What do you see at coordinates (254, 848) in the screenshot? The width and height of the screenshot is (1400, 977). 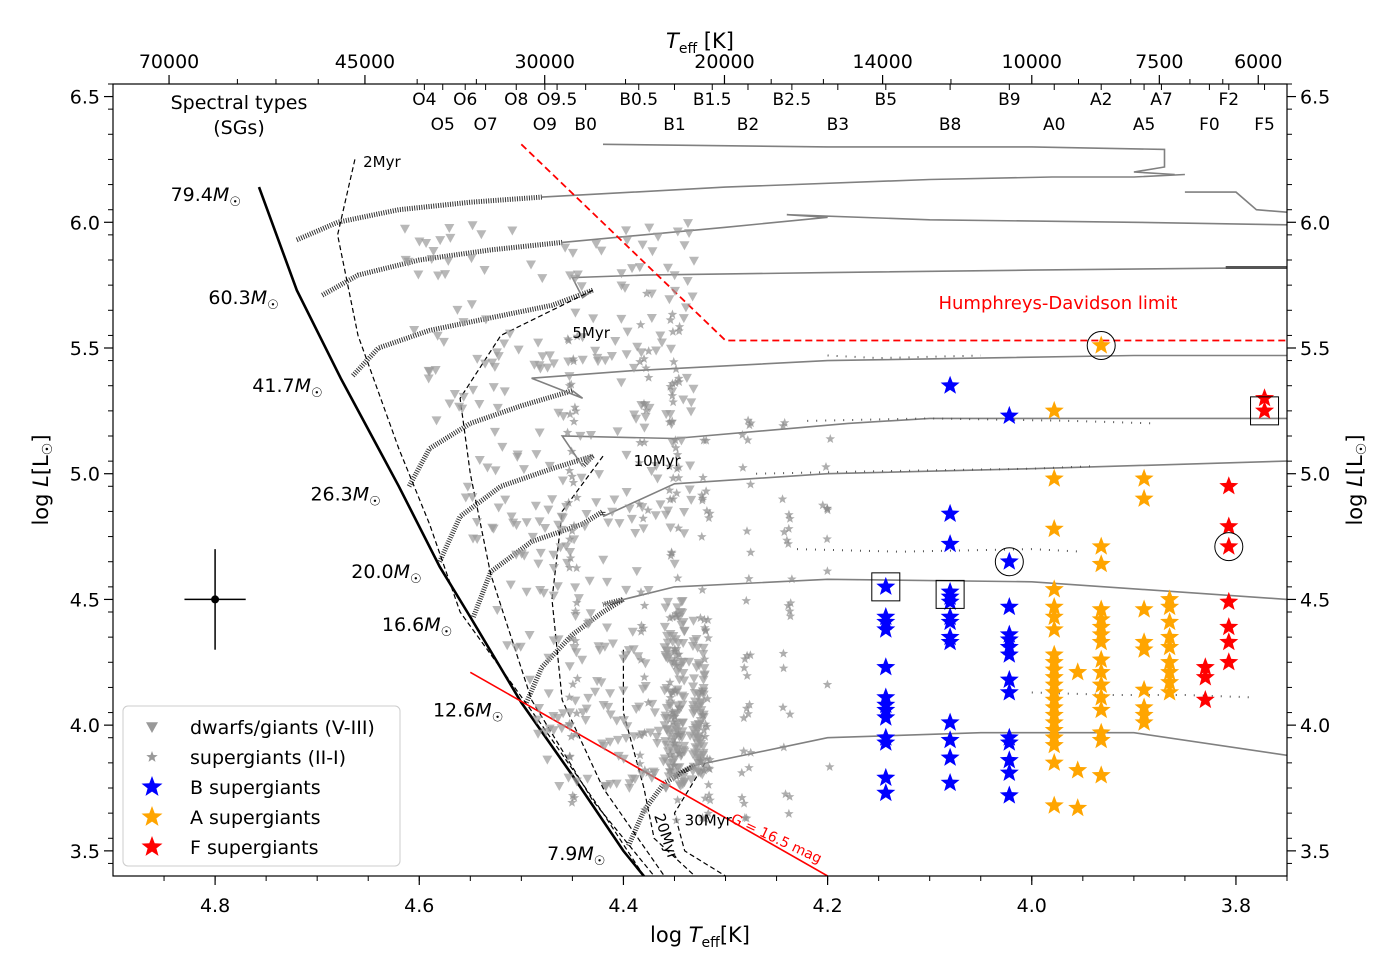 I see `legend-label: F supergiants` at bounding box center [254, 848].